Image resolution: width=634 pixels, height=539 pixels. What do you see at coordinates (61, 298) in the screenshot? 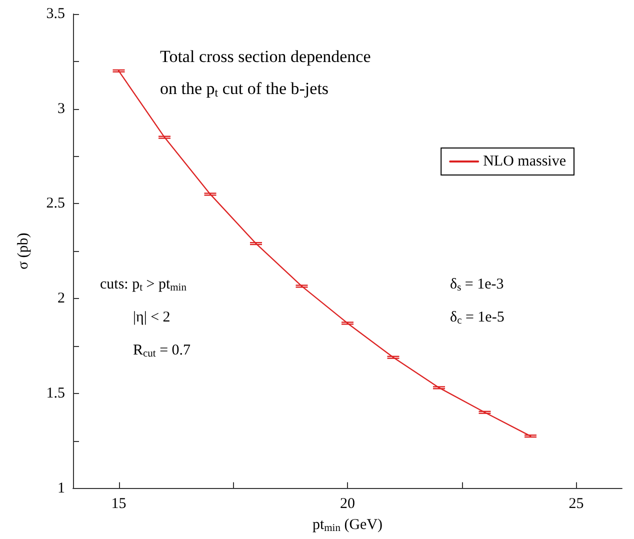
I see `y-tick-label: 2` at bounding box center [61, 298].